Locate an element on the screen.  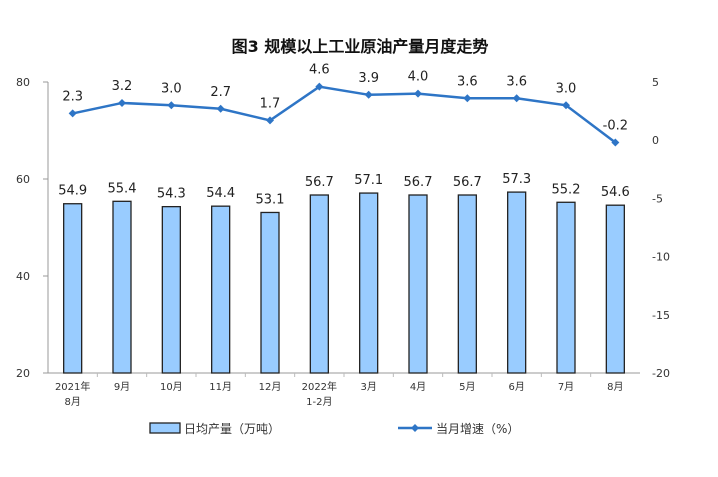
bar-data-label: 54.9 is located at coordinates (72, 191).